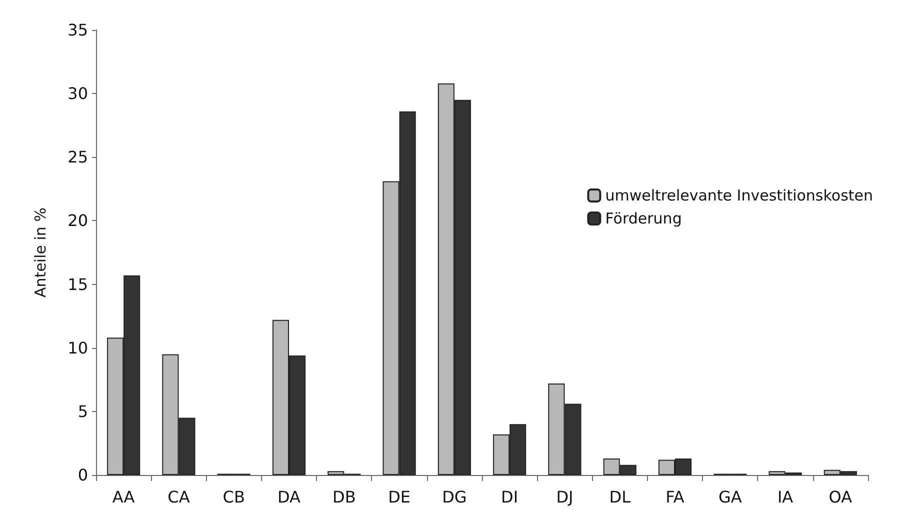 The width and height of the screenshot is (897, 530). What do you see at coordinates (643, 219) in the screenshot?
I see `legend-label: Förderung` at bounding box center [643, 219].